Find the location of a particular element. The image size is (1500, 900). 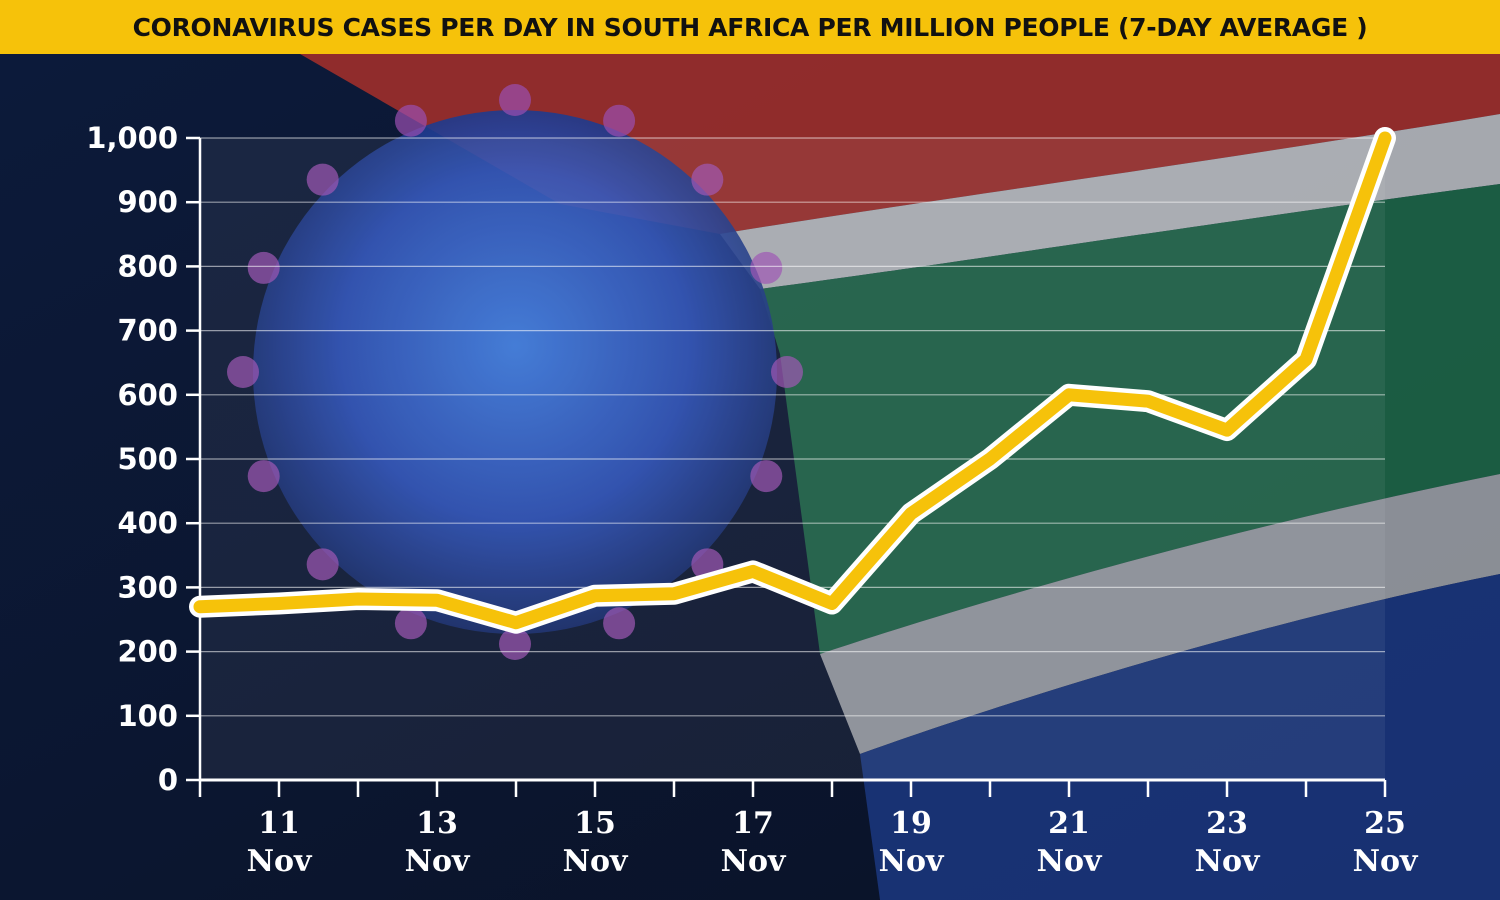

flag-white-band-top is located at coordinates (1110, 201).